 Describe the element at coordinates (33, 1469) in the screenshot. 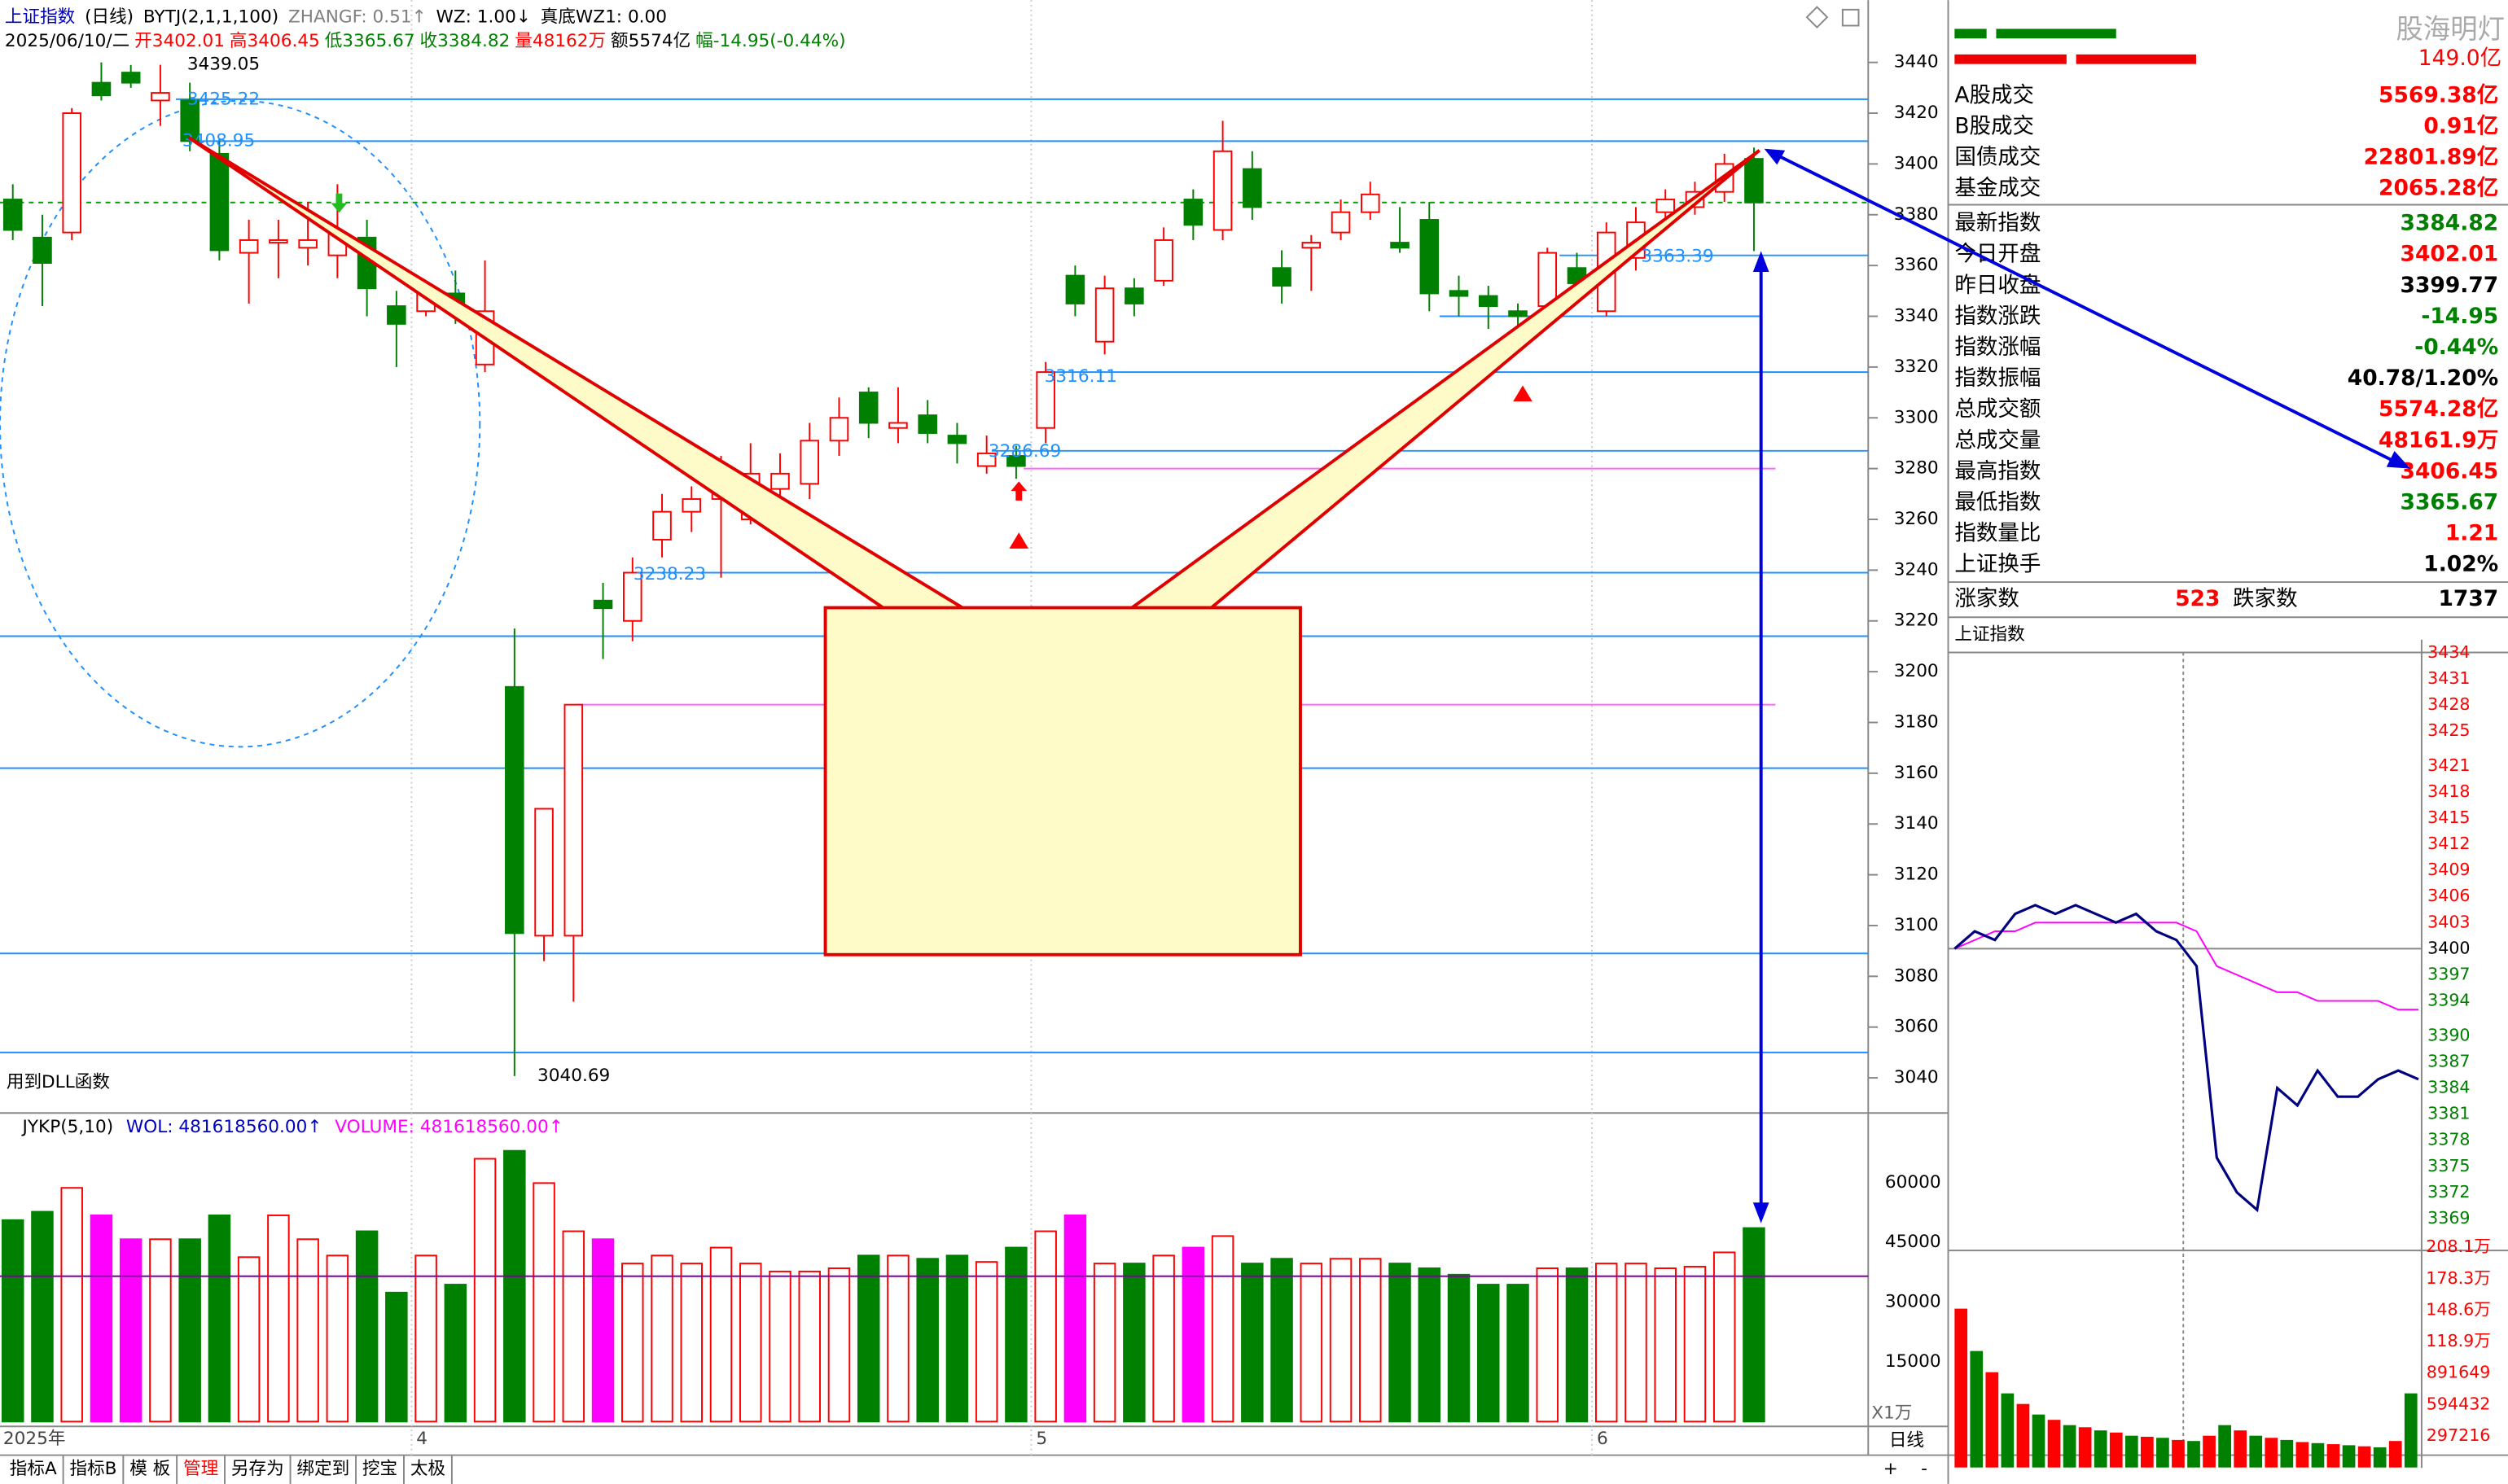

I see `tab: 指标A` at that location.